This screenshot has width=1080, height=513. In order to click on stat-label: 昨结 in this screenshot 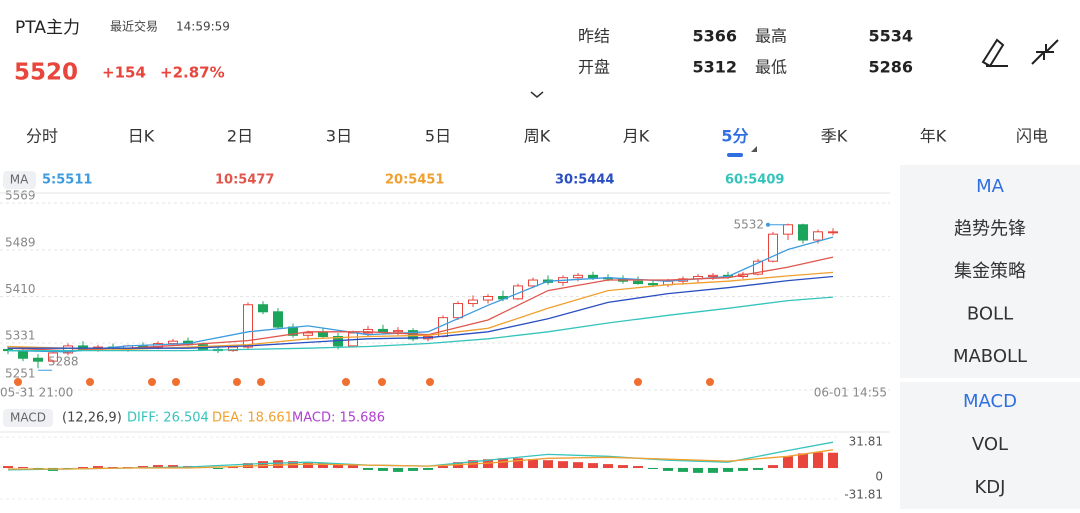, I will do `click(594, 36)`.